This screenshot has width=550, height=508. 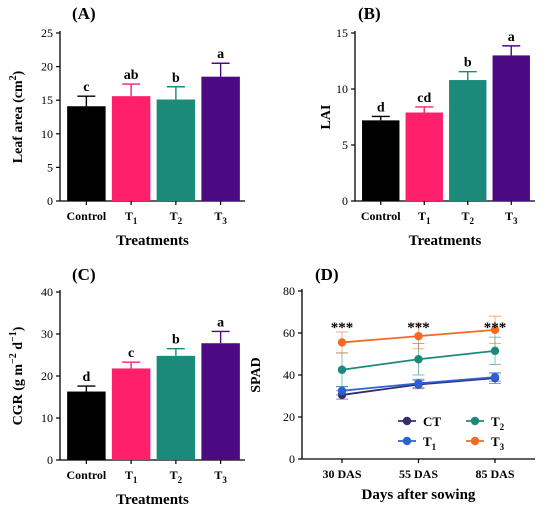 What do you see at coordinates (18, 348) in the screenshot?
I see `y-axis-label-mid: d` at bounding box center [18, 348].